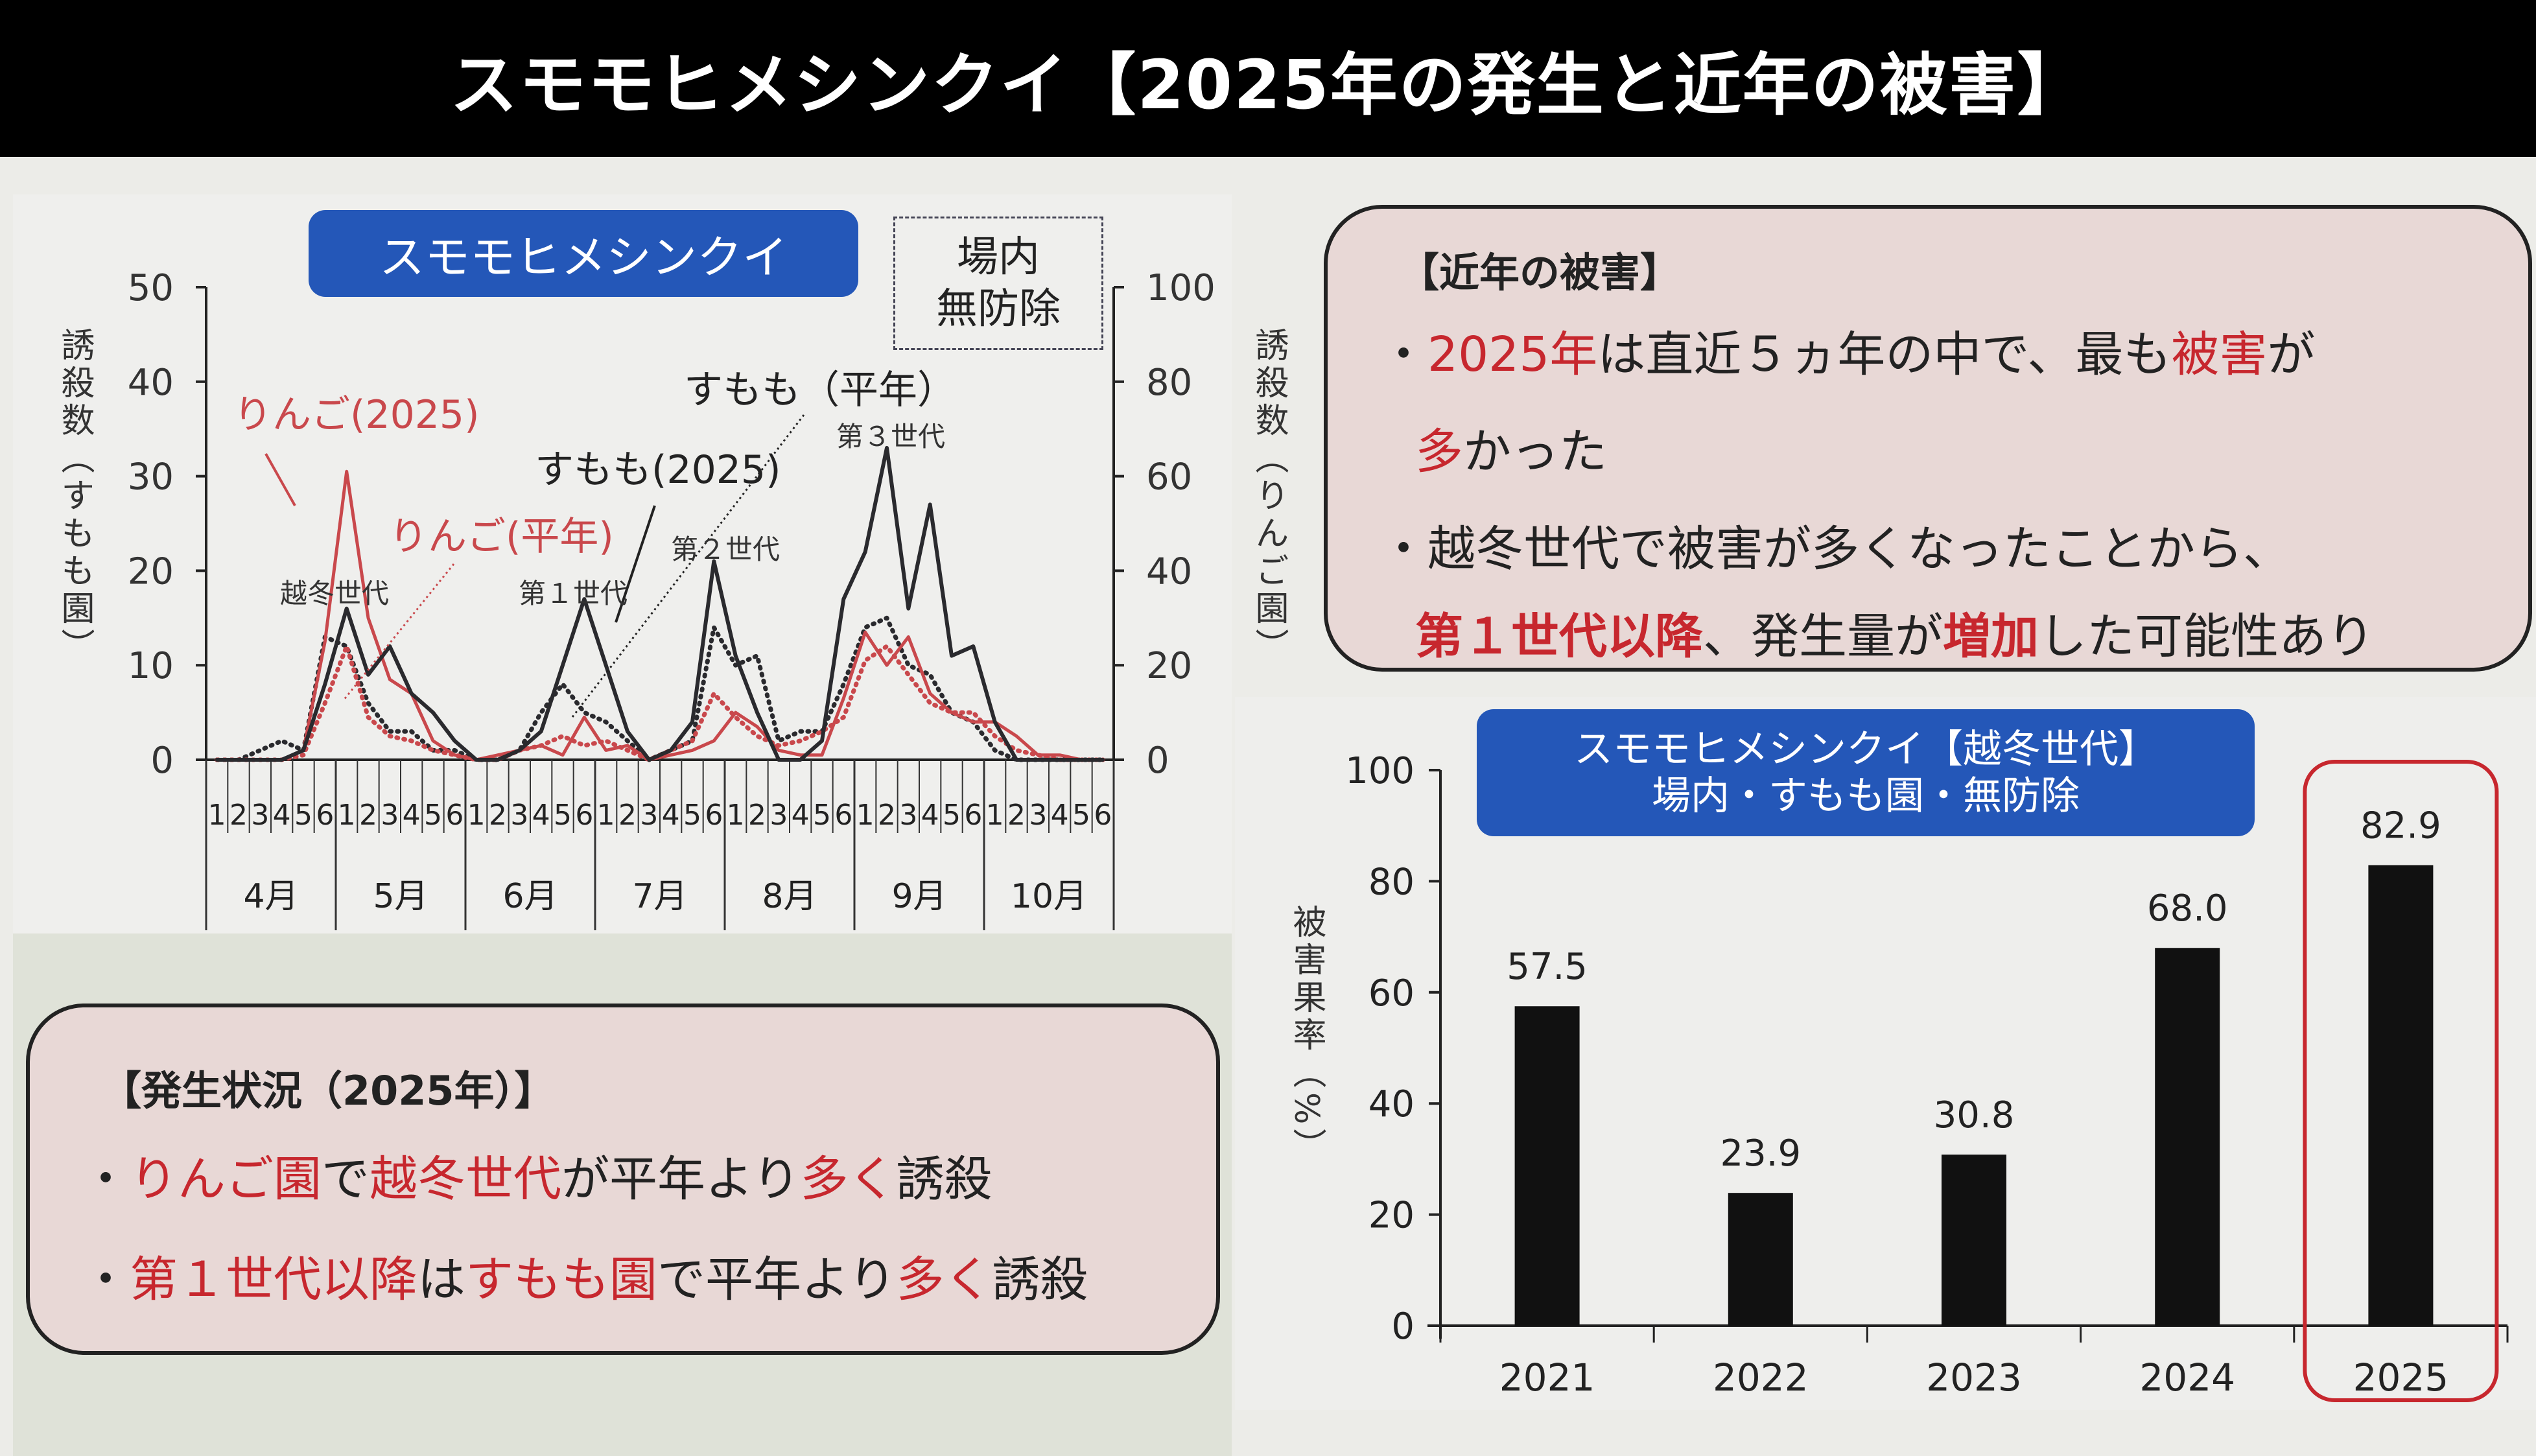 The height and width of the screenshot is (1456, 2536). I want to click on damage-line-3: ・越冬世代で被害が多くなったことから、, so click(1835, 545).